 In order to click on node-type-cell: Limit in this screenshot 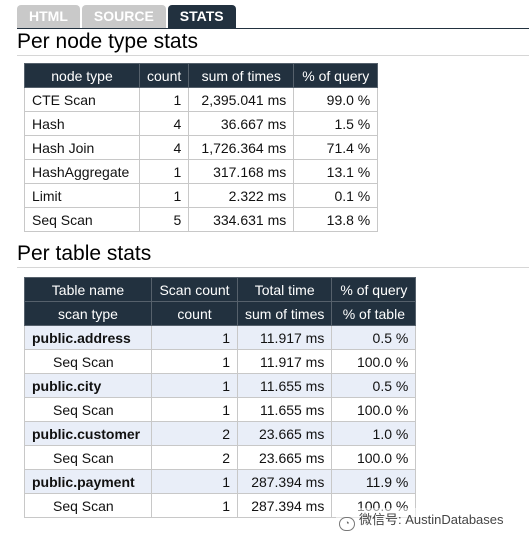, I will do `click(82, 195)`.